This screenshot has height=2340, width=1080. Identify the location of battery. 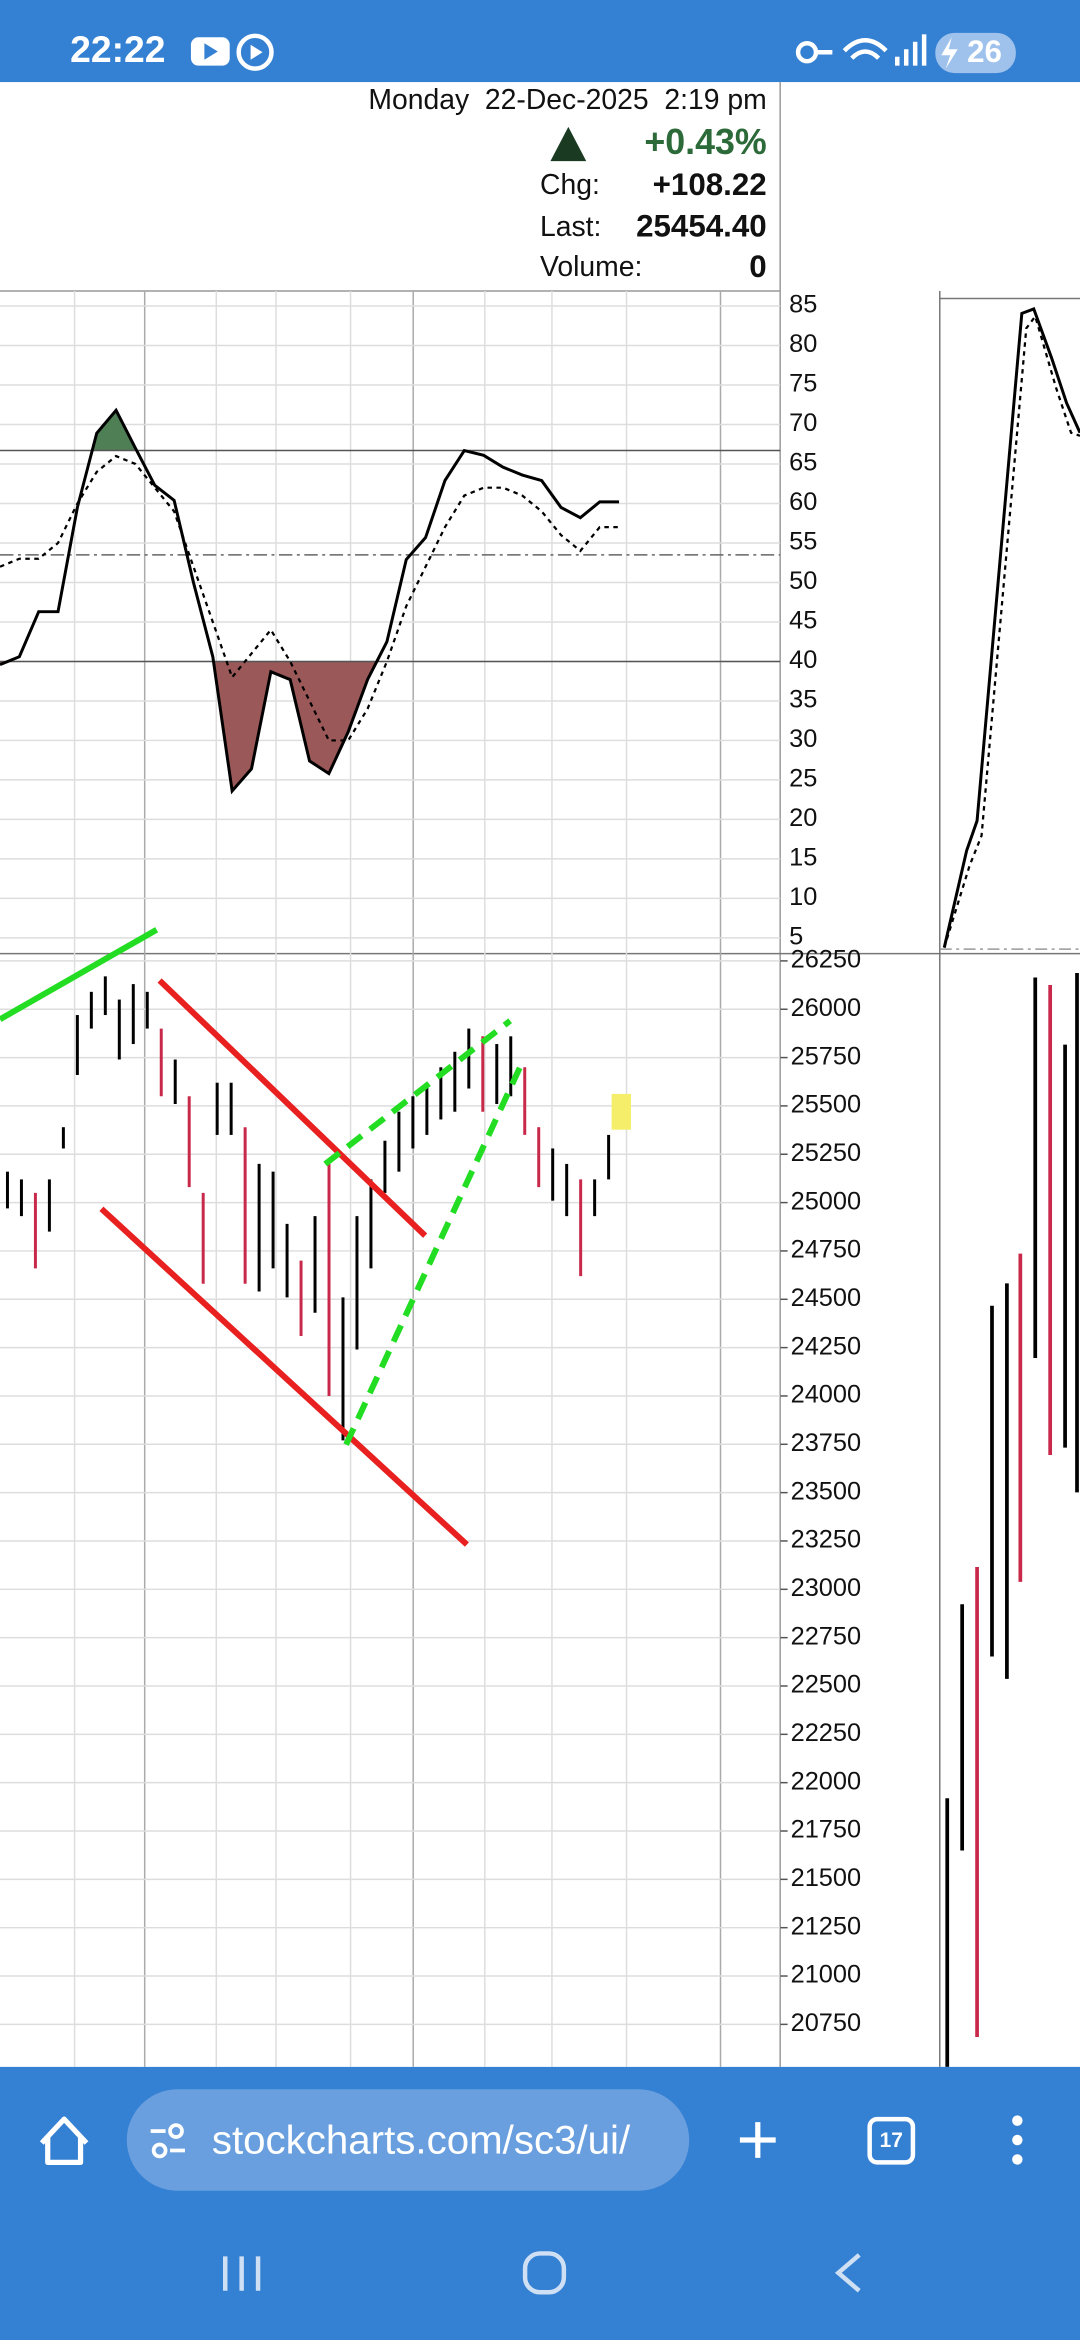
(975, 53).